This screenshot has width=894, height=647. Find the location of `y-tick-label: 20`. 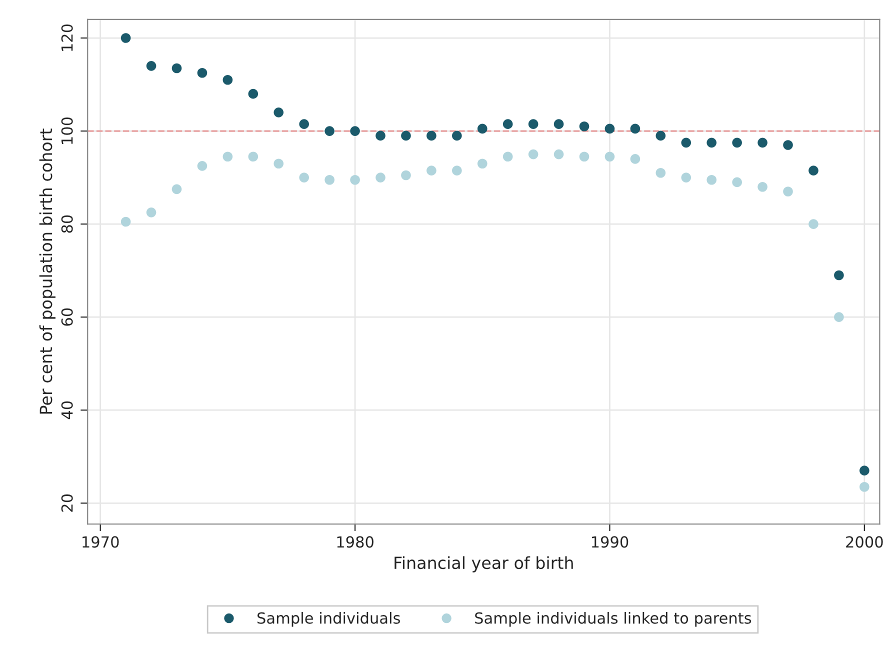

y-tick-label: 20 is located at coordinates (67, 503).